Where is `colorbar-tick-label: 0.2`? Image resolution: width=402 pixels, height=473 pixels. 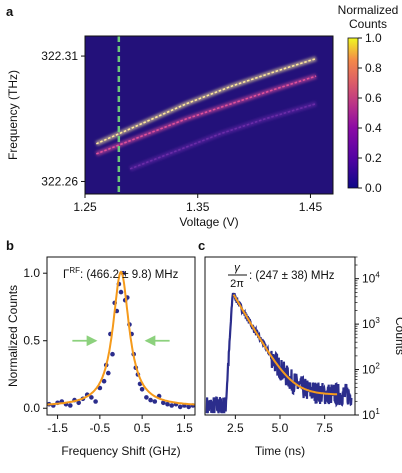
colorbar-tick-label: 0.2 is located at coordinates (373, 158).